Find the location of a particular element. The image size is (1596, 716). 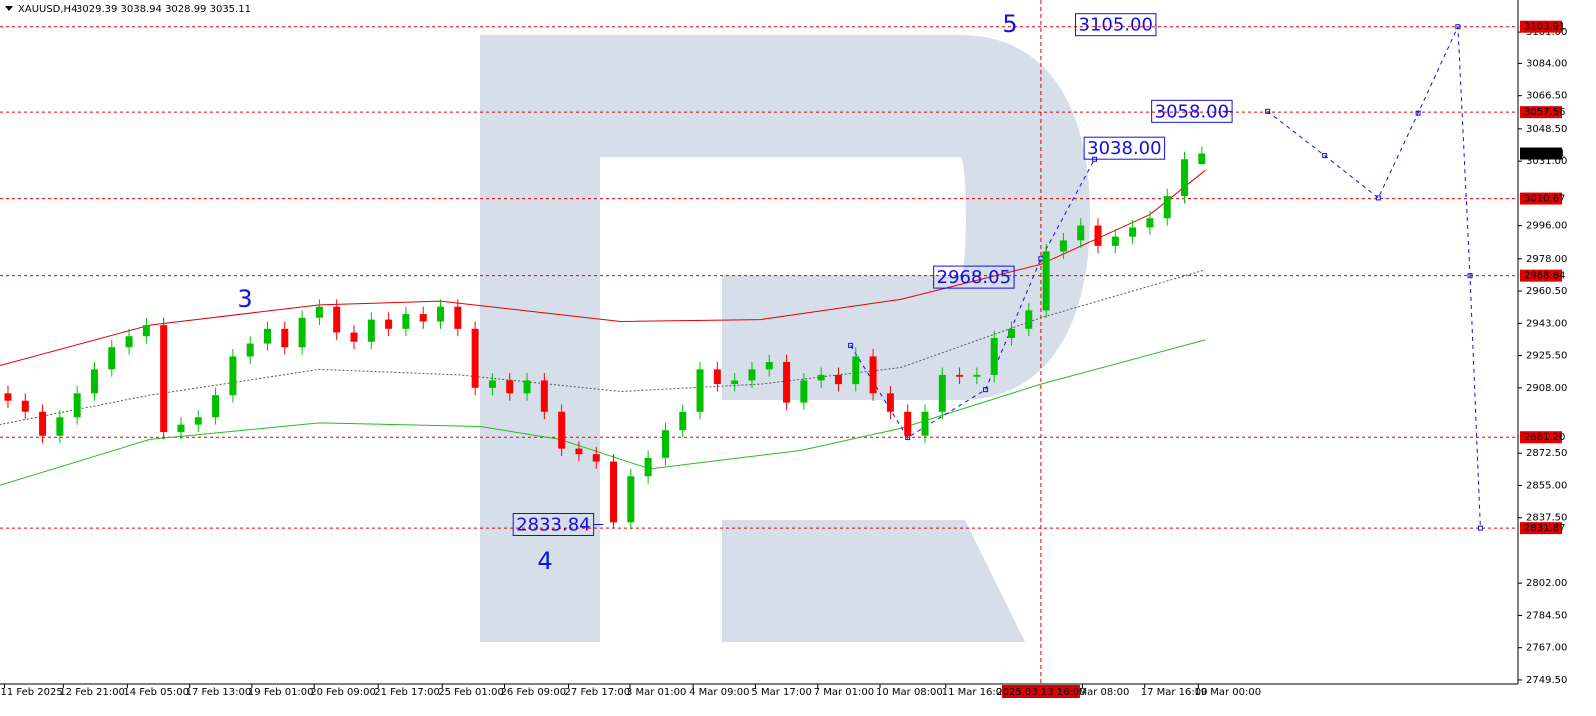

x-tick-label: 14 Feb 05:00 is located at coordinates (156, 692).